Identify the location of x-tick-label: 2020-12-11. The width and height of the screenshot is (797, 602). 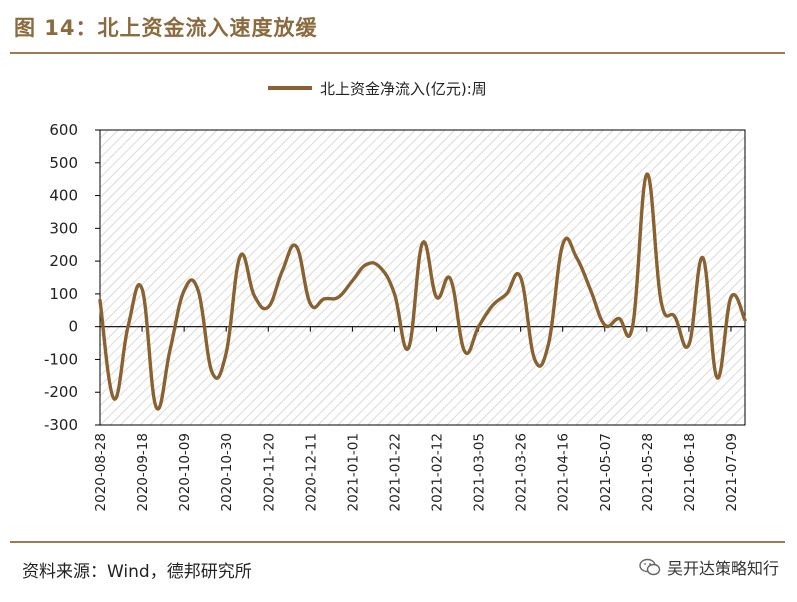
(311, 472).